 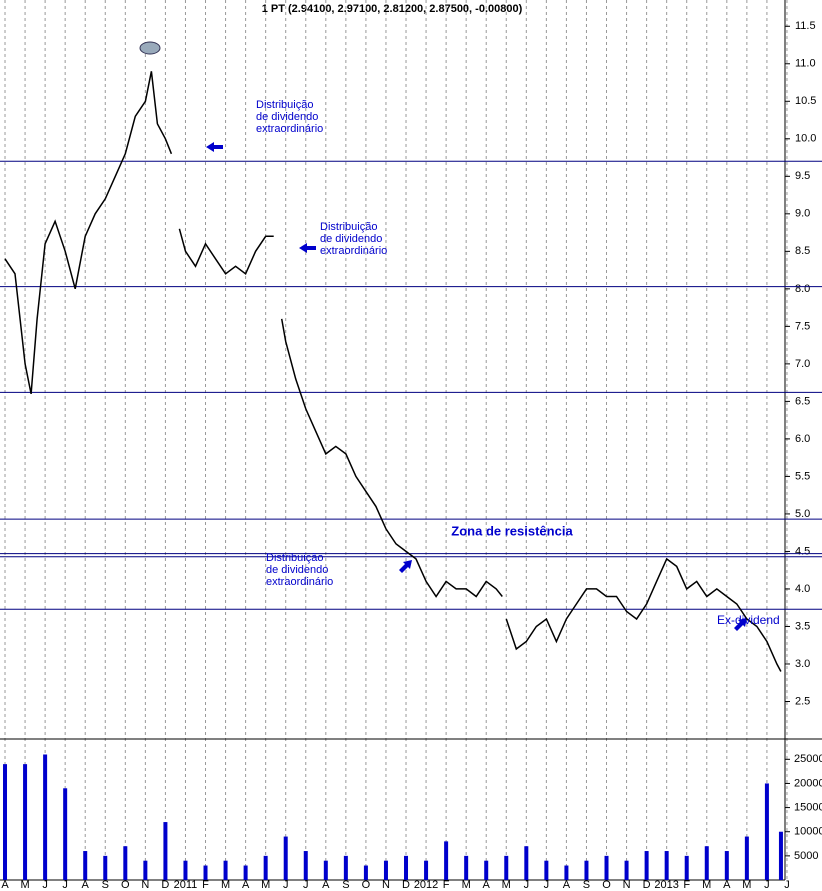 I want to click on y-tick-label: 4.5, so click(x=802, y=551).